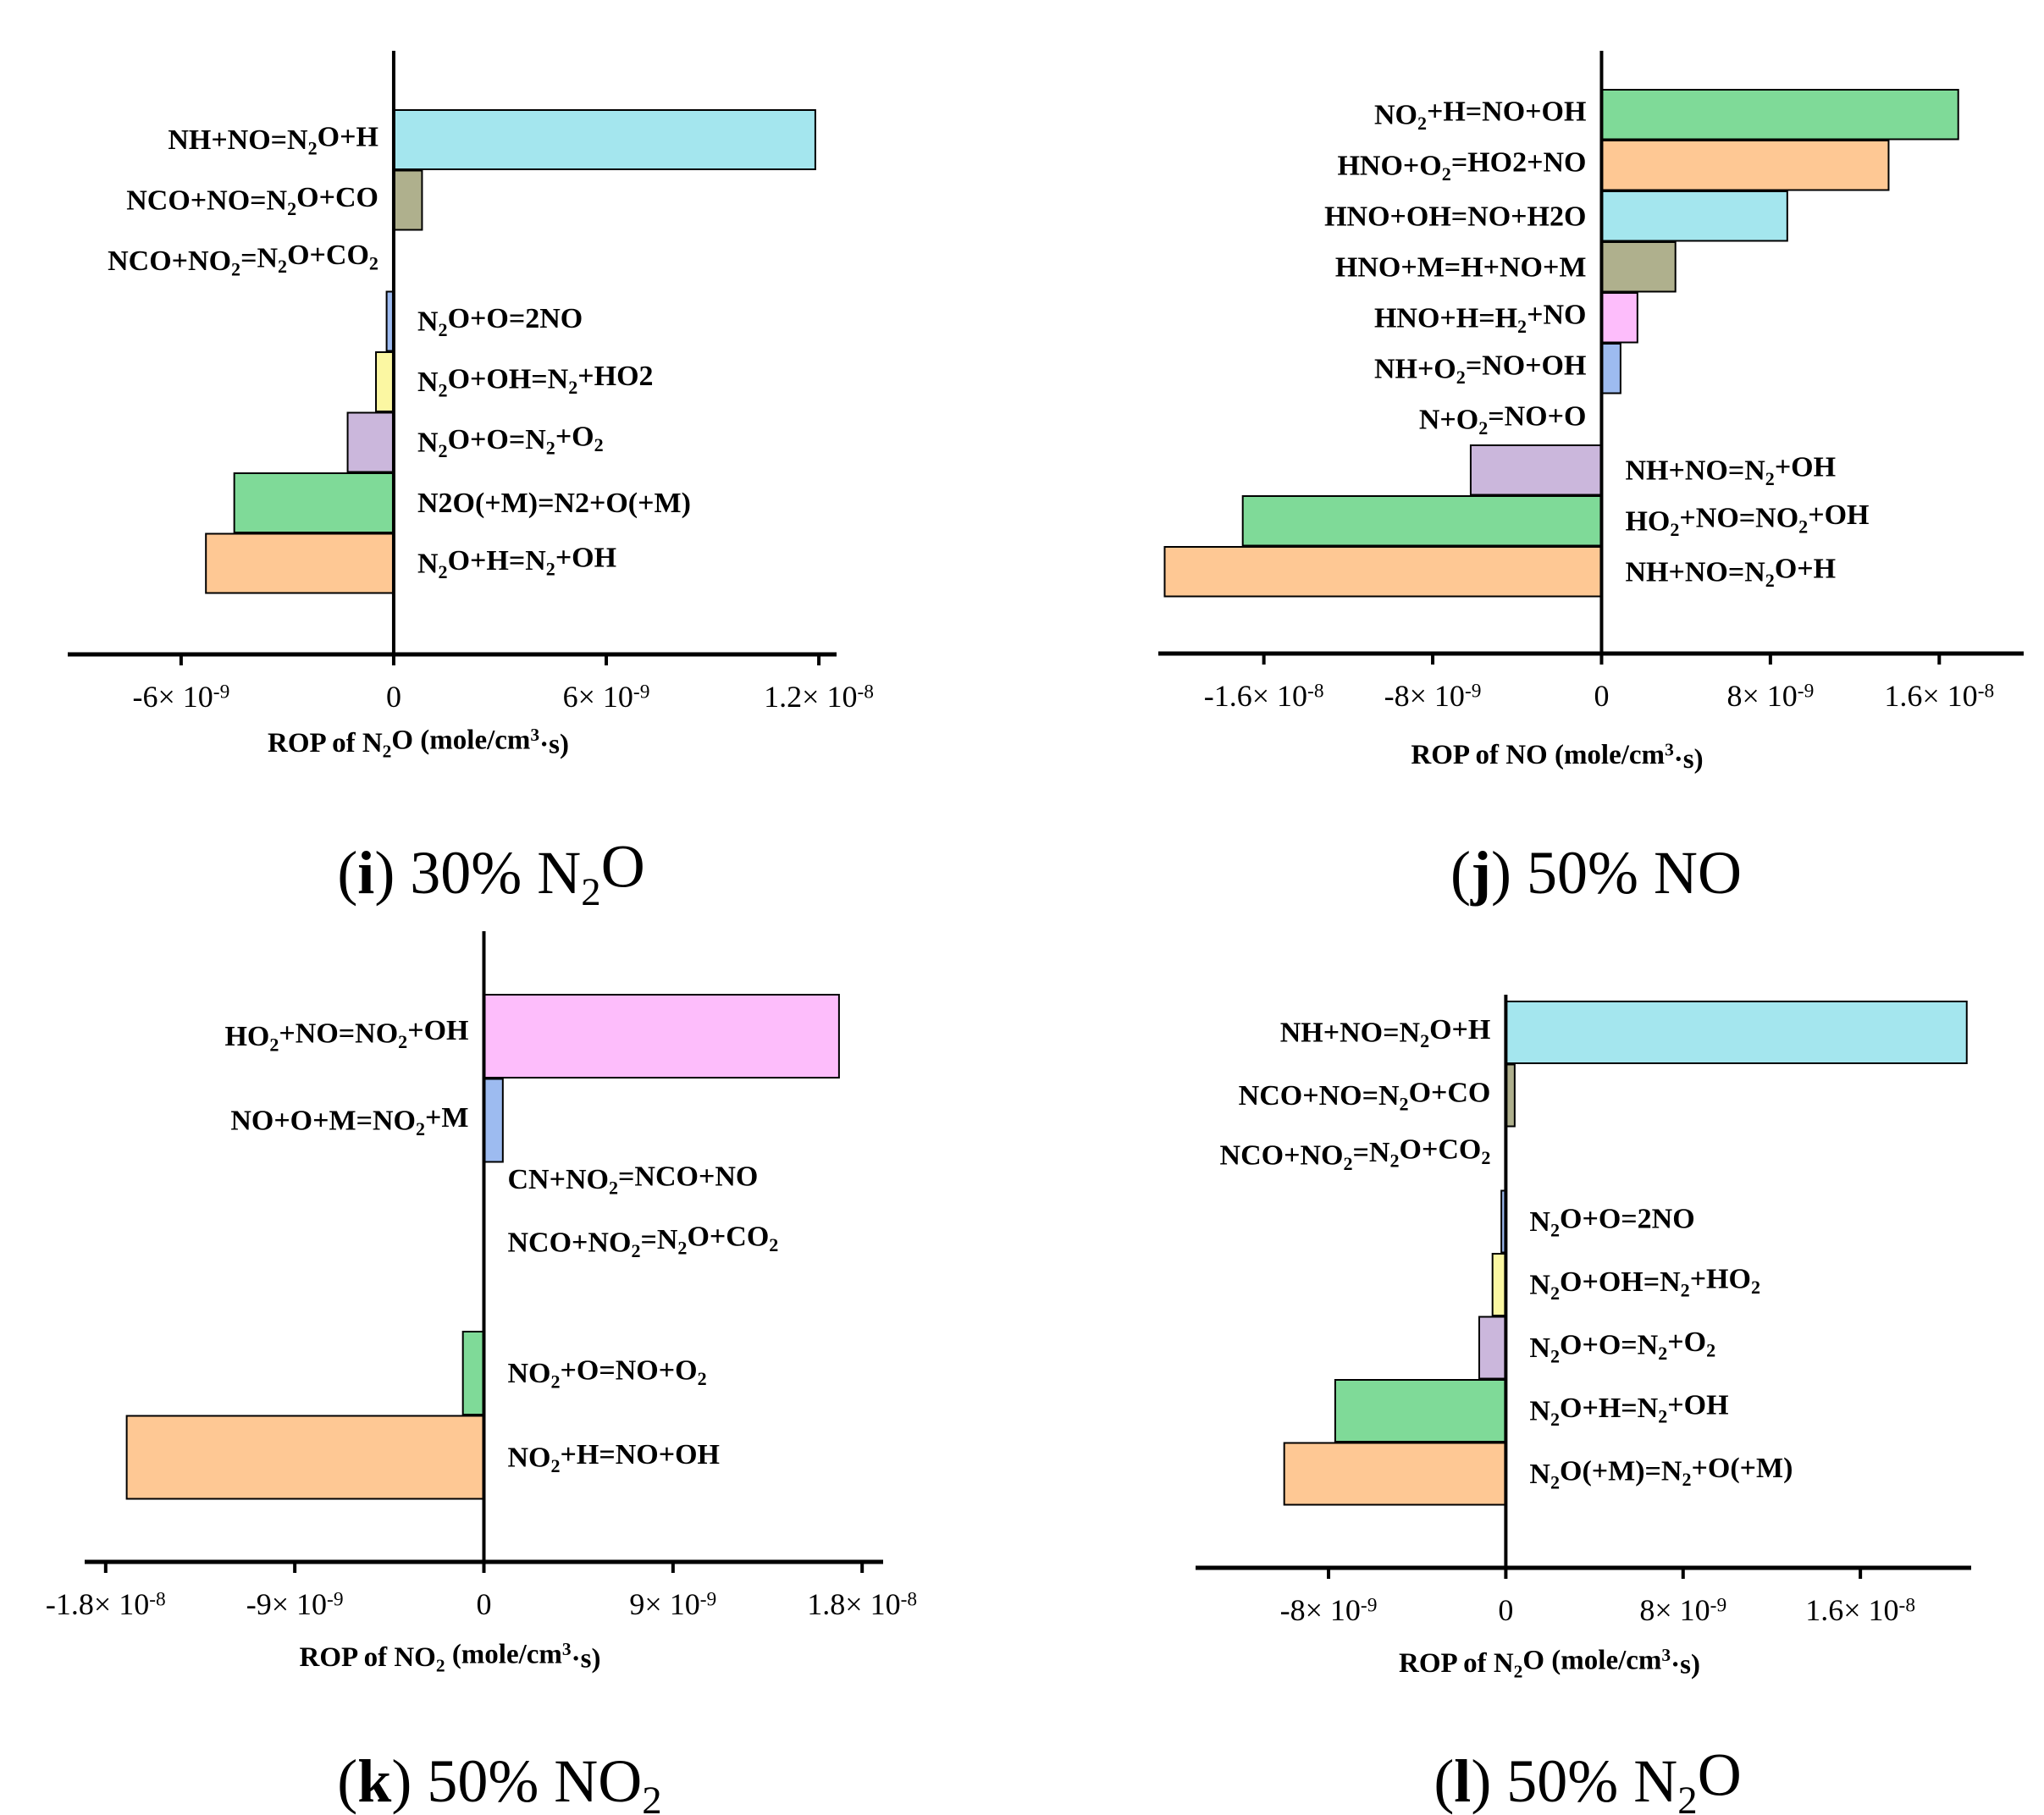 The image size is (2044, 1815). I want to click on bar-label-j-2: HNO+OH=NO+H2O, so click(1455, 217).